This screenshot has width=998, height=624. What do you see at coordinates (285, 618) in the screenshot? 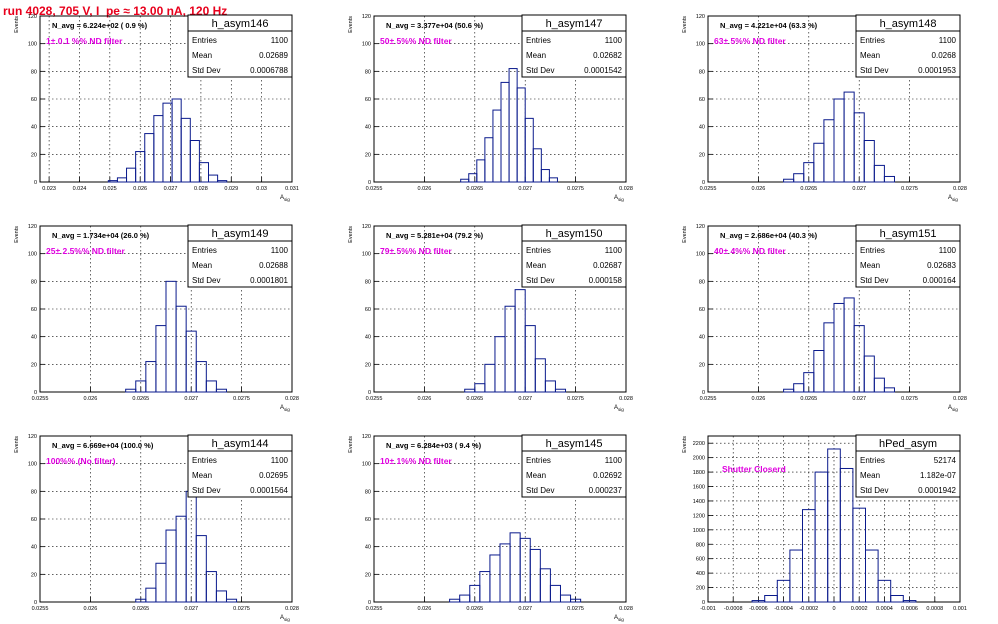
I see `x-axis-label: Asig` at bounding box center [285, 618].